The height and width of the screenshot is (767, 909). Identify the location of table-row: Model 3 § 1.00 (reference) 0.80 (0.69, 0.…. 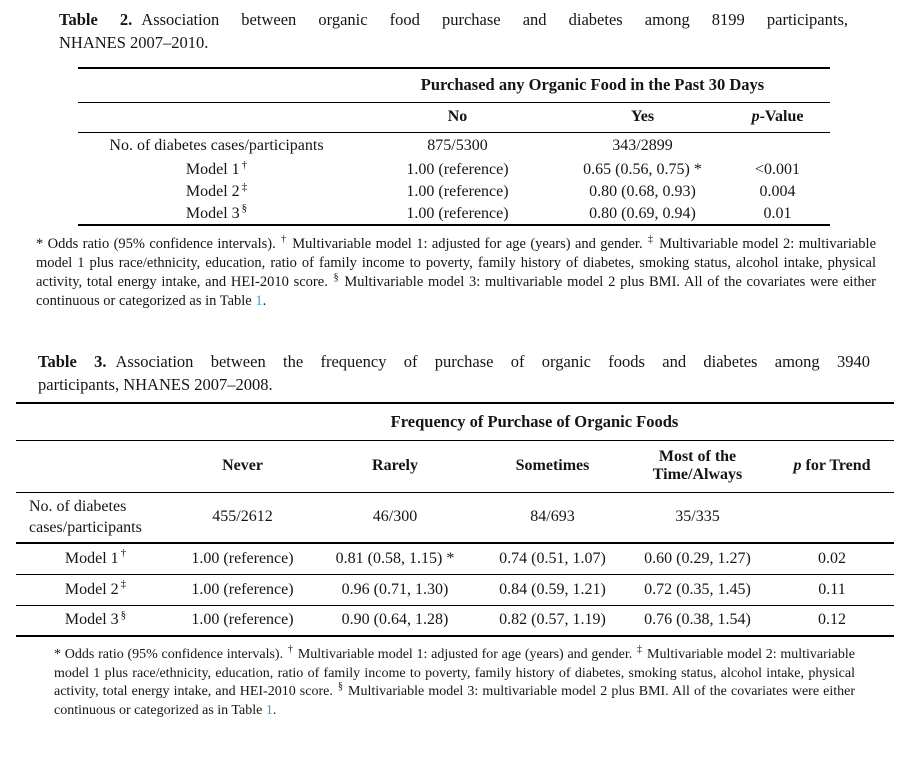
(454, 214).